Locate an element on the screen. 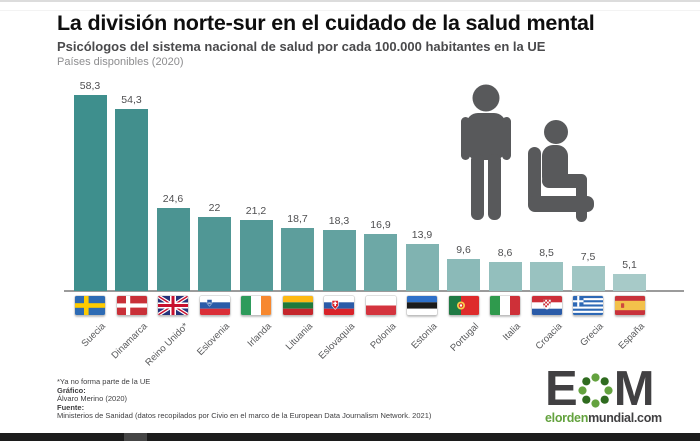 The image size is (700, 441). flag-croatia is located at coordinates (546, 305).